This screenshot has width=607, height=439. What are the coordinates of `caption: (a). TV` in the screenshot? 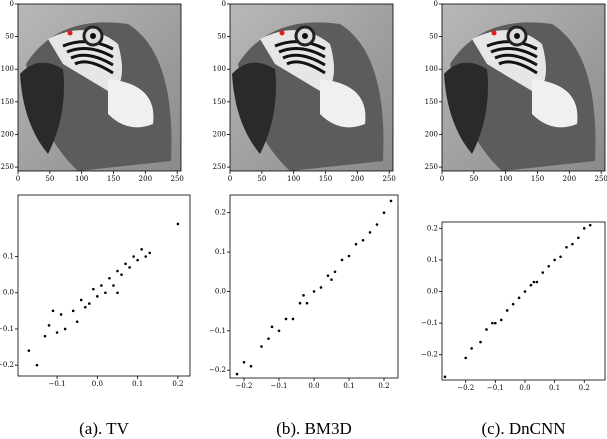 It's located at (104, 428).